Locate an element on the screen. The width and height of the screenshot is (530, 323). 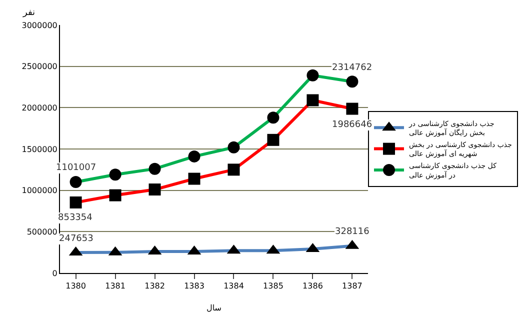
y-tick-label: 2500000 is located at coordinates (40, 67).